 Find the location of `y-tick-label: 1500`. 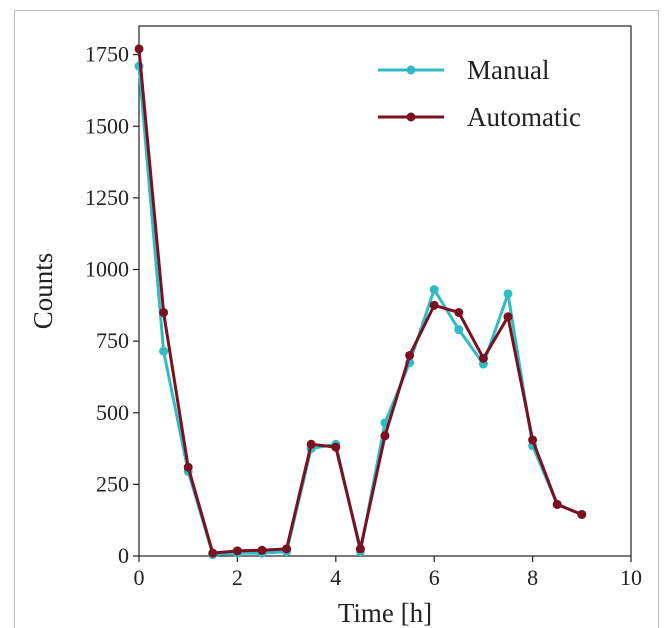

y-tick-label: 1500 is located at coordinates (107, 125).